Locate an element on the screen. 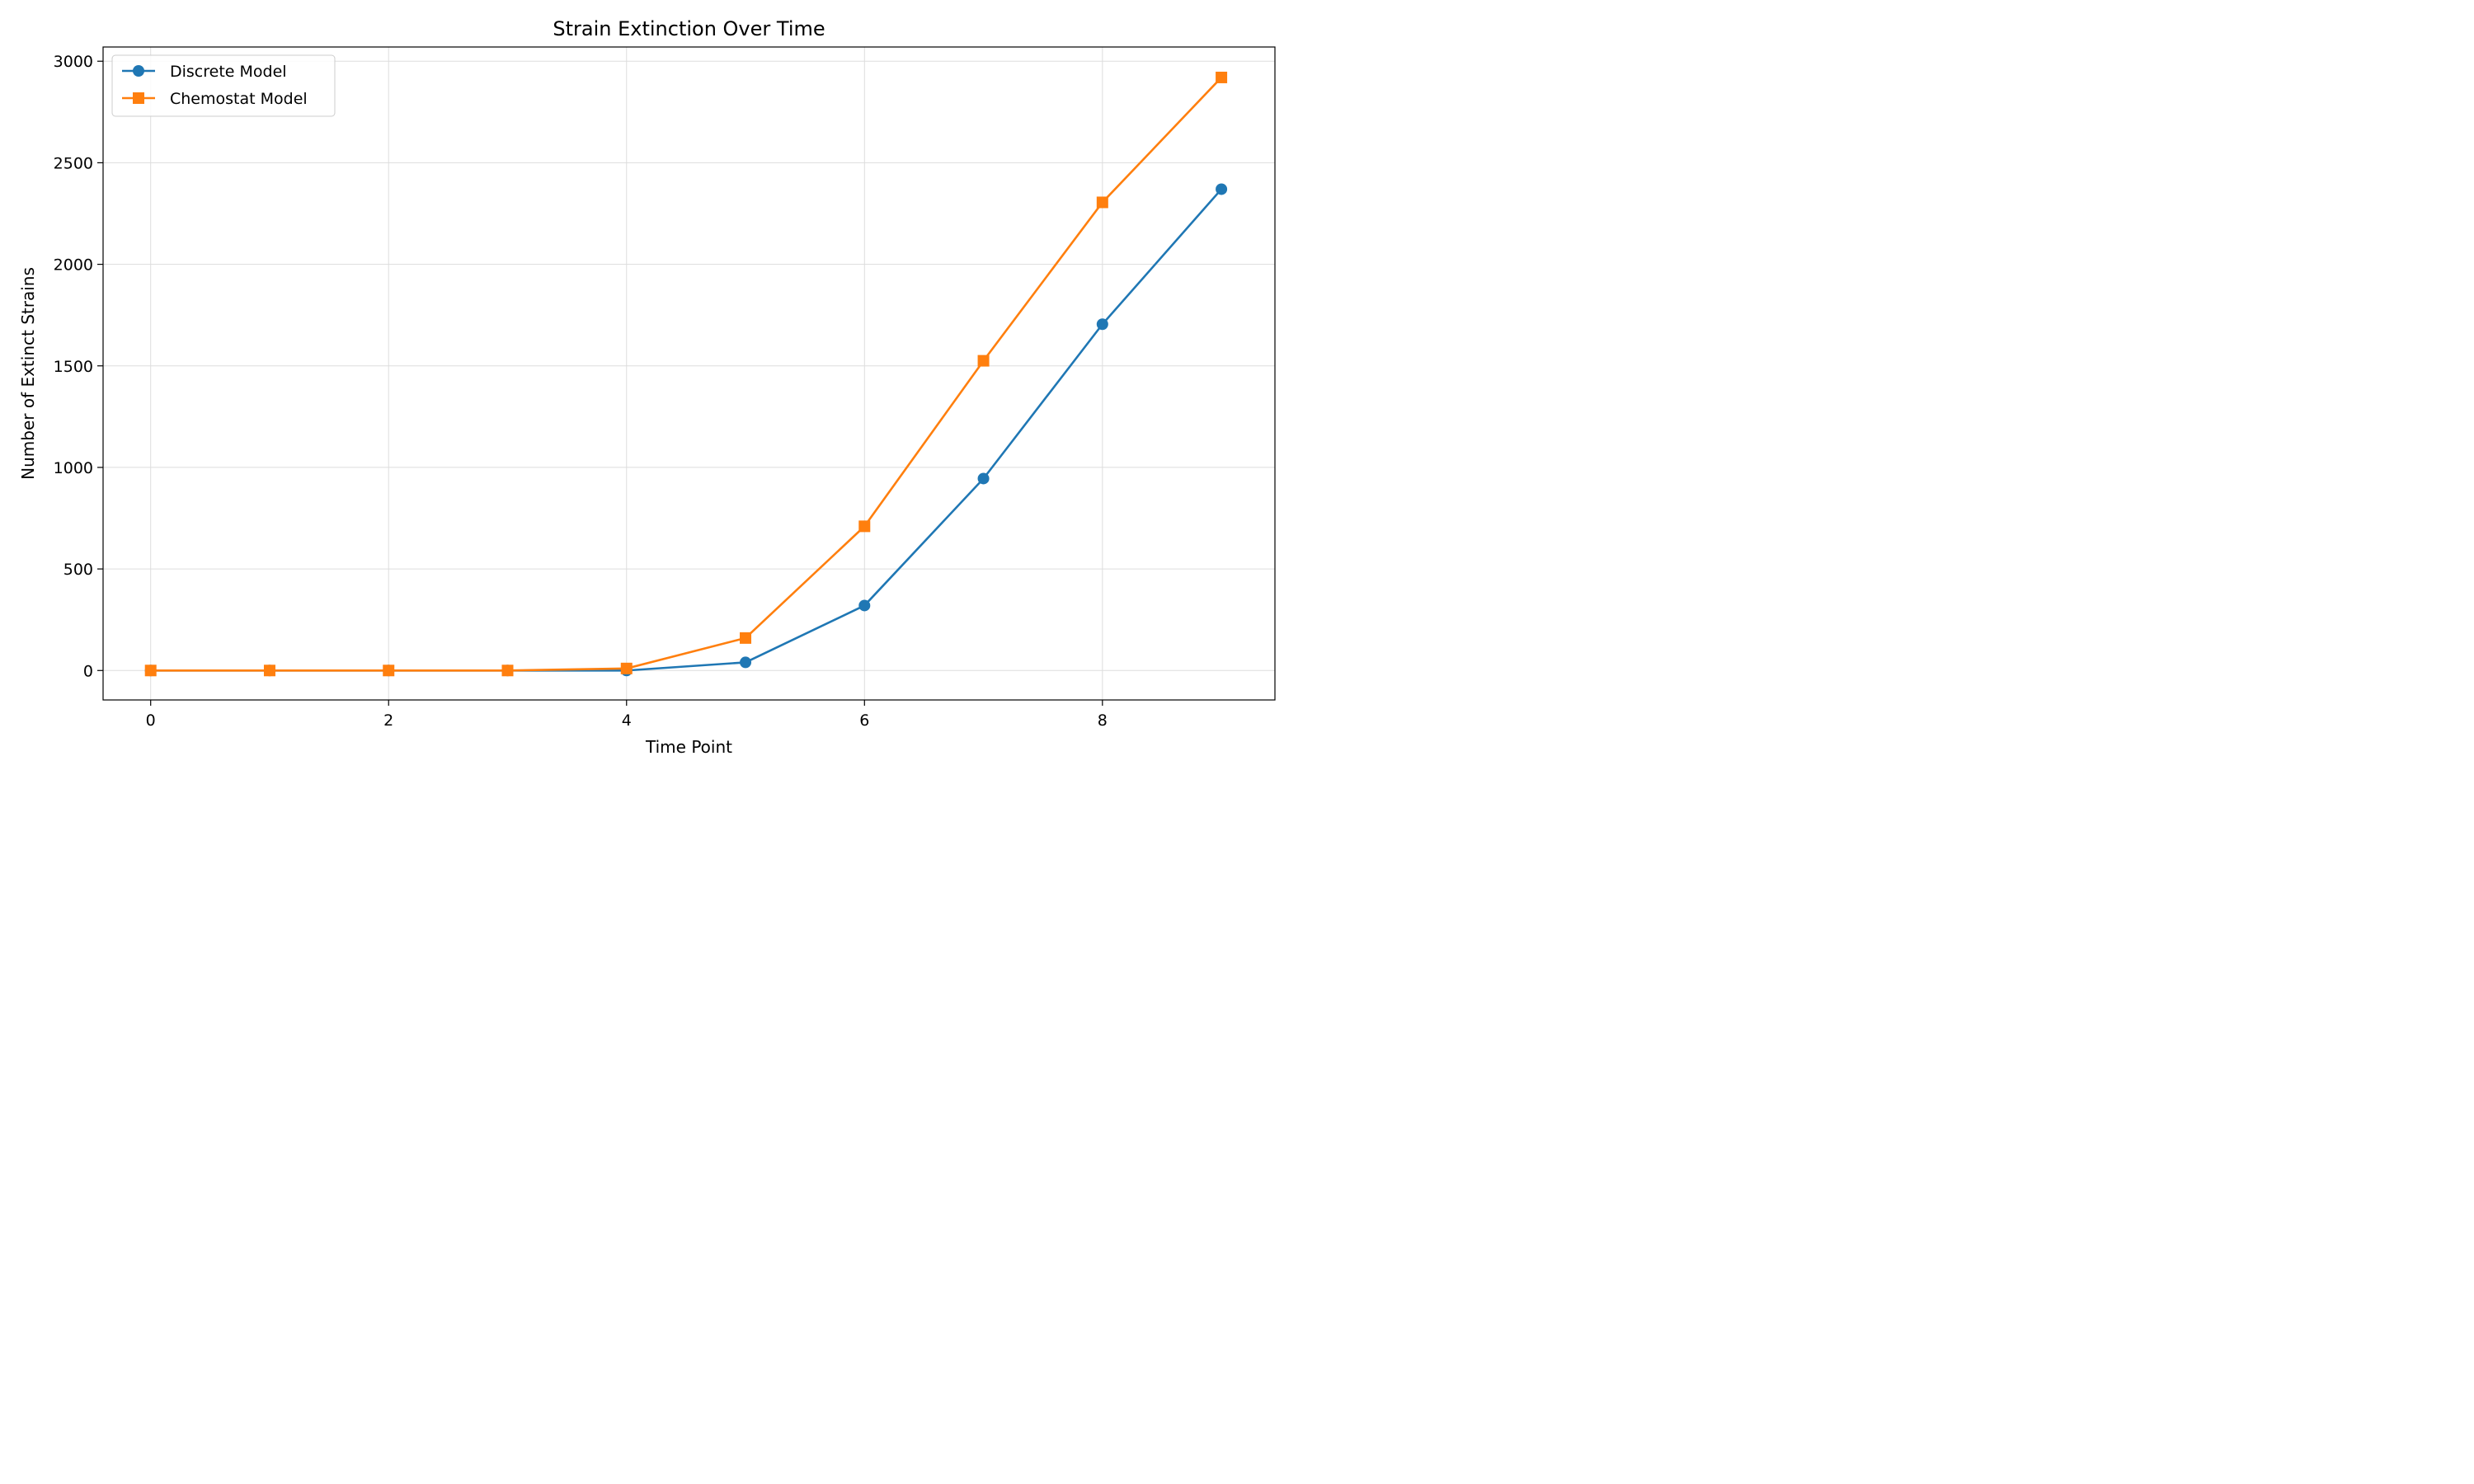 This screenshot has height=1484, width=2474. x-tick-label: 0 is located at coordinates (151, 720).